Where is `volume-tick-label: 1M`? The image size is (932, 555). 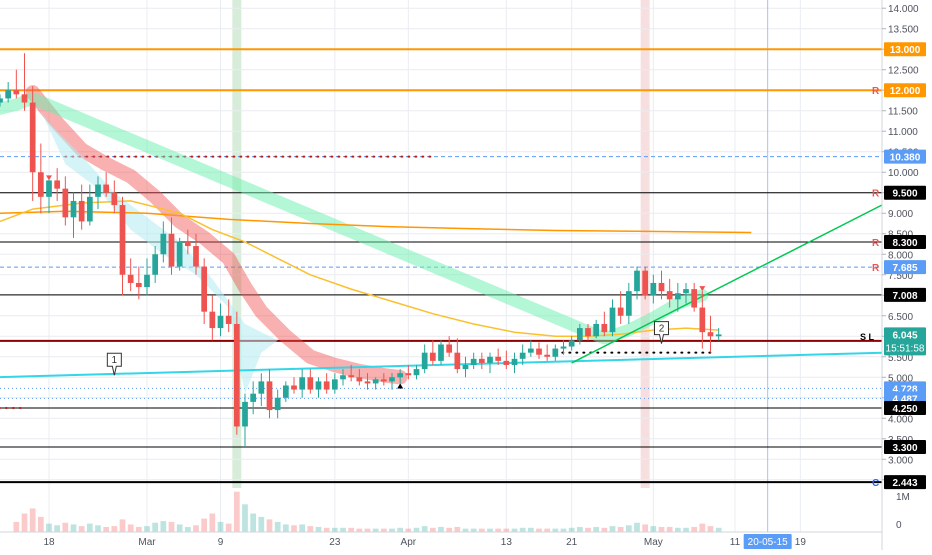 volume-tick-label: 1M is located at coordinates (903, 497).